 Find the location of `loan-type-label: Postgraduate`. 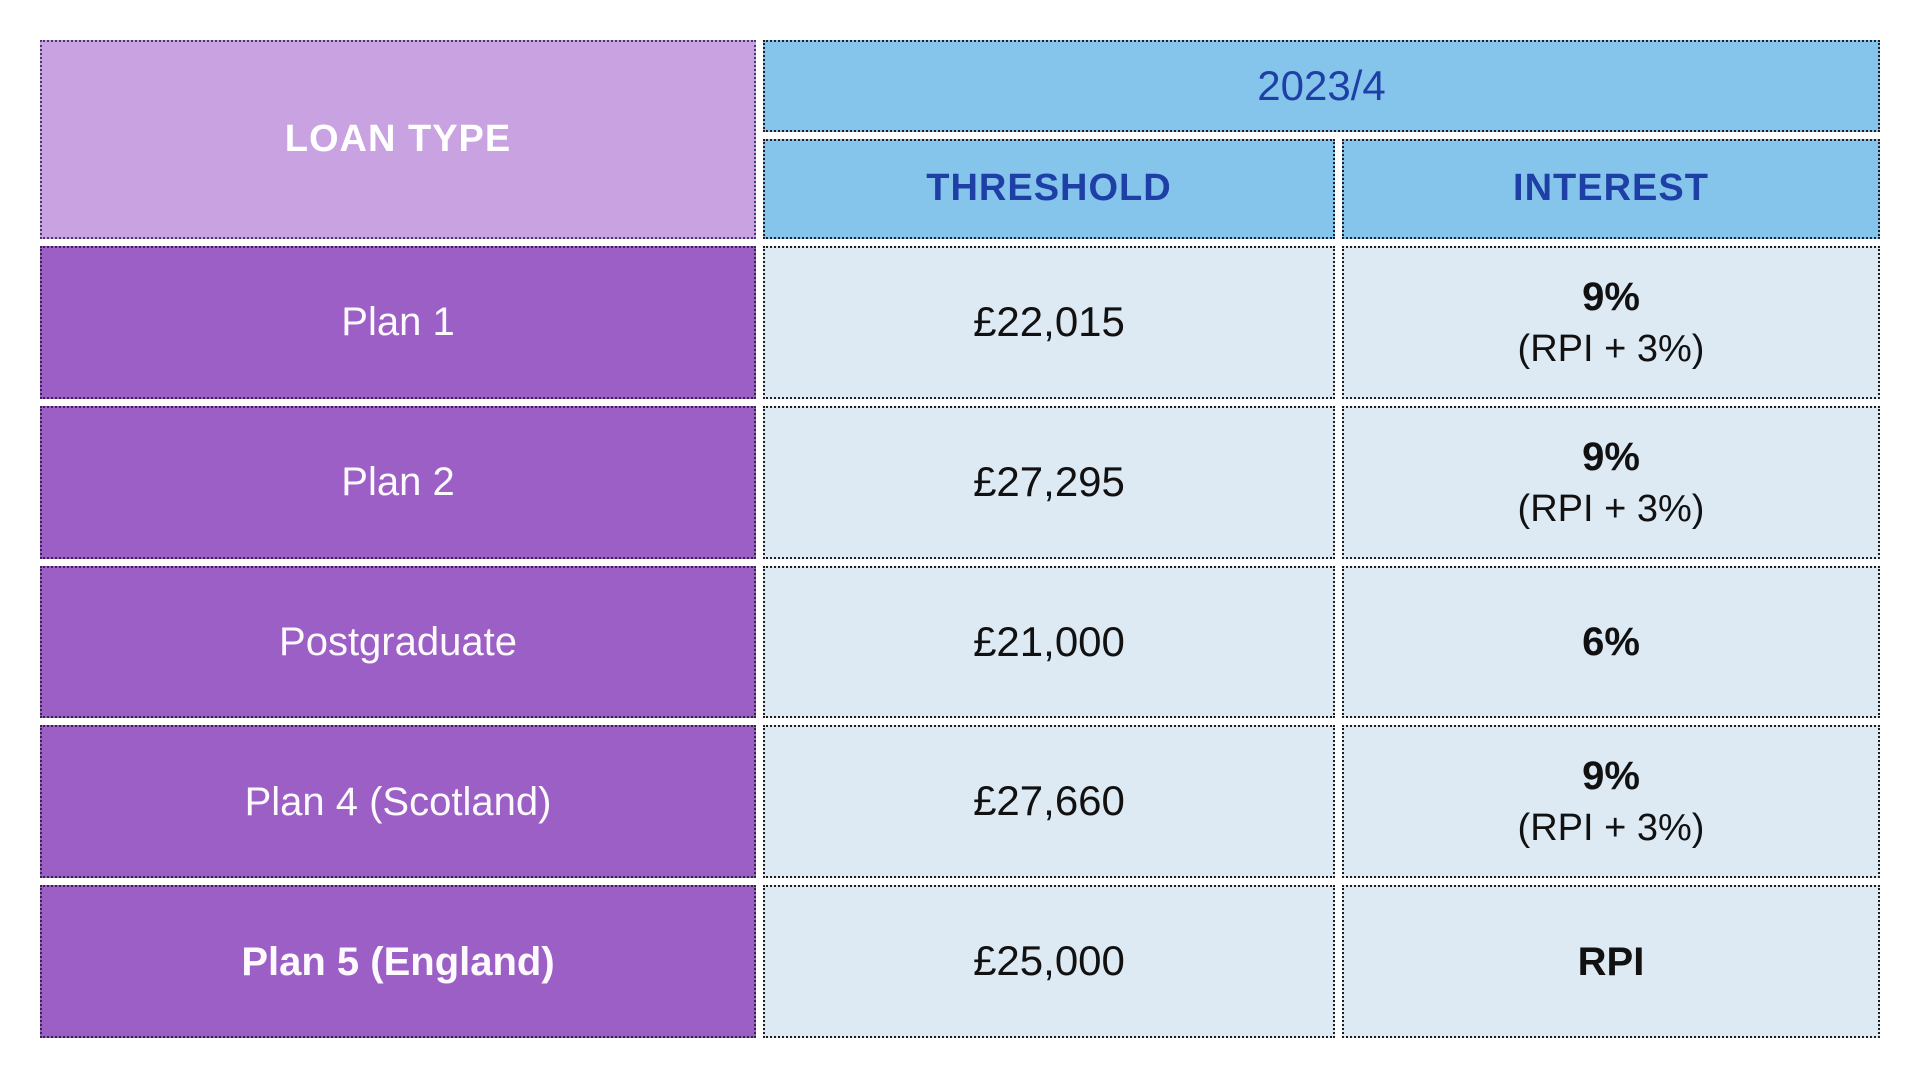

loan-type-label: Postgraduate is located at coordinates (398, 641).